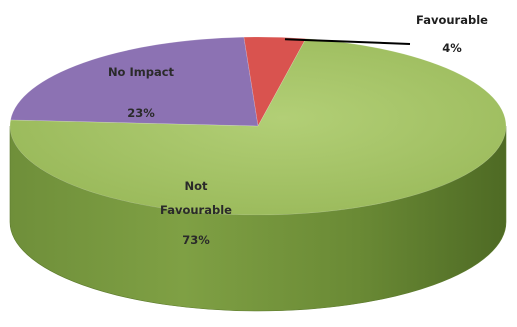 The image size is (517, 327). Describe the element at coordinates (141, 72) in the screenshot. I see `slice-label-no-impact: No Impact` at that location.